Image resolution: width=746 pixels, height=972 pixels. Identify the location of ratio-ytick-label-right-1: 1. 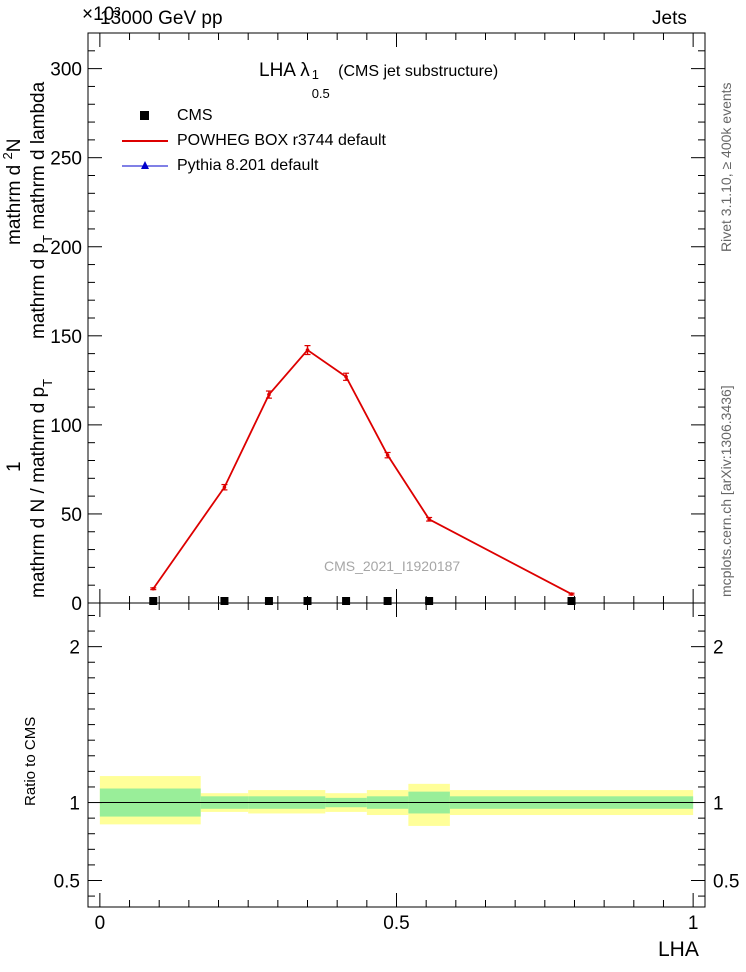
(718, 804).